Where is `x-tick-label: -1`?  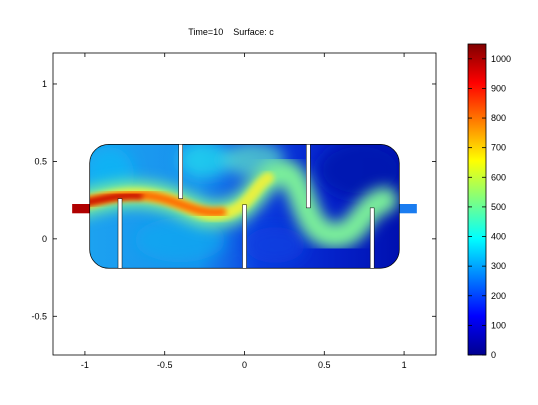
x-tick-label: -1 is located at coordinates (85, 365).